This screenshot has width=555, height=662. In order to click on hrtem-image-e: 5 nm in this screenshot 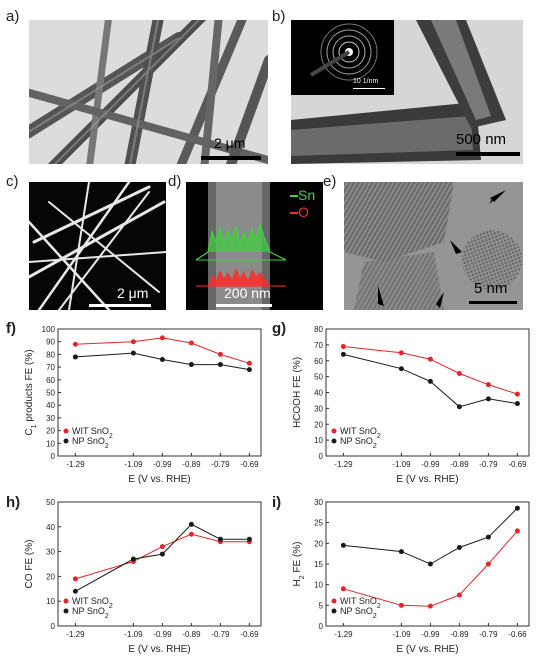, I will do `click(433, 246)`.